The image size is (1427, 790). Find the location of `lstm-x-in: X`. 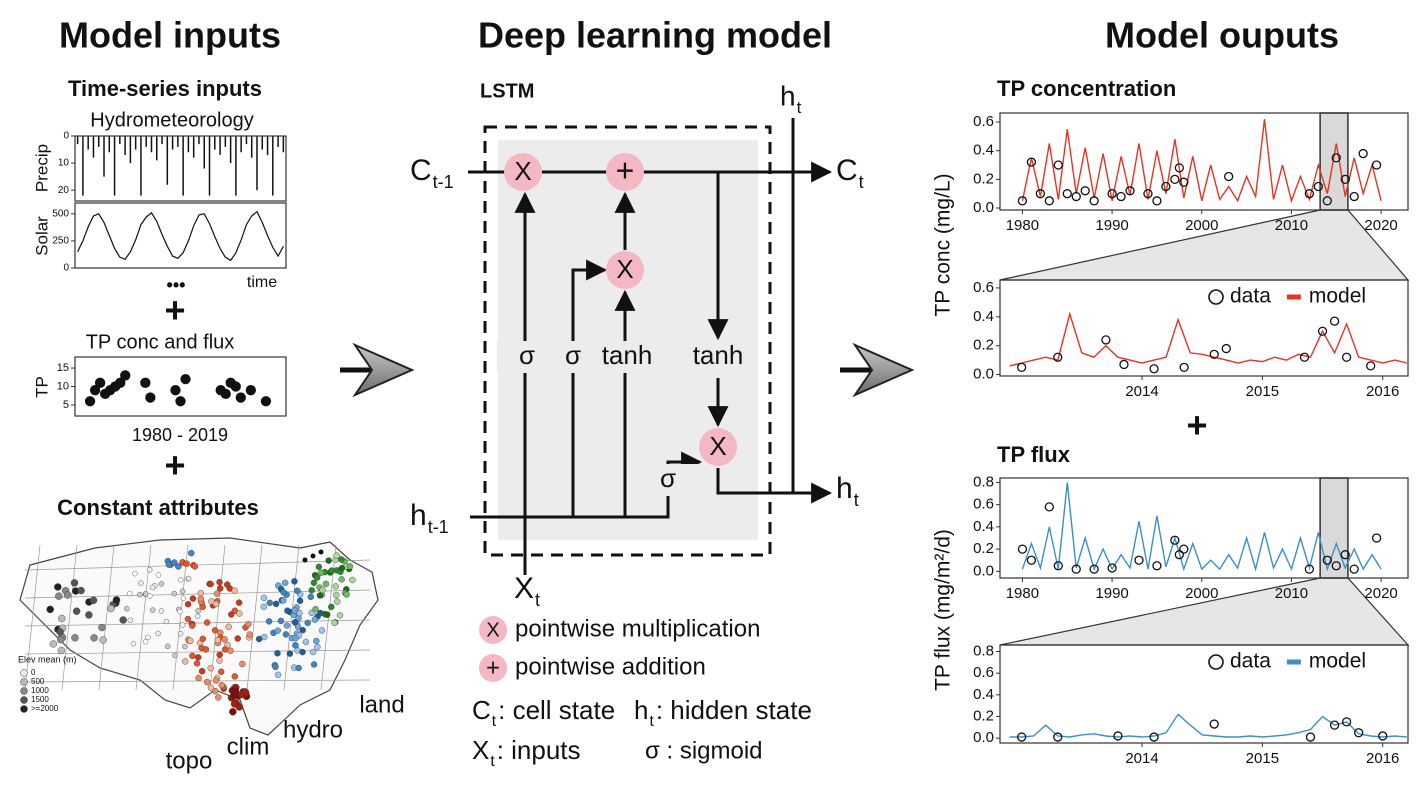

lstm-x-in: X is located at coordinates (524, 588).